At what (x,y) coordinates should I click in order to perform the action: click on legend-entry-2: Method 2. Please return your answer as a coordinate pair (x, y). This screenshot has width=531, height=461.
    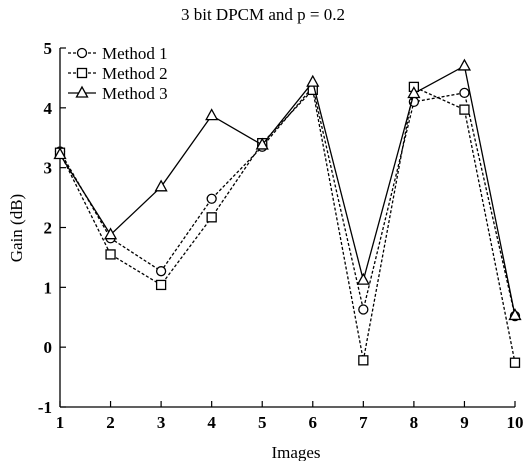
    Looking at the image, I should click on (118, 73).